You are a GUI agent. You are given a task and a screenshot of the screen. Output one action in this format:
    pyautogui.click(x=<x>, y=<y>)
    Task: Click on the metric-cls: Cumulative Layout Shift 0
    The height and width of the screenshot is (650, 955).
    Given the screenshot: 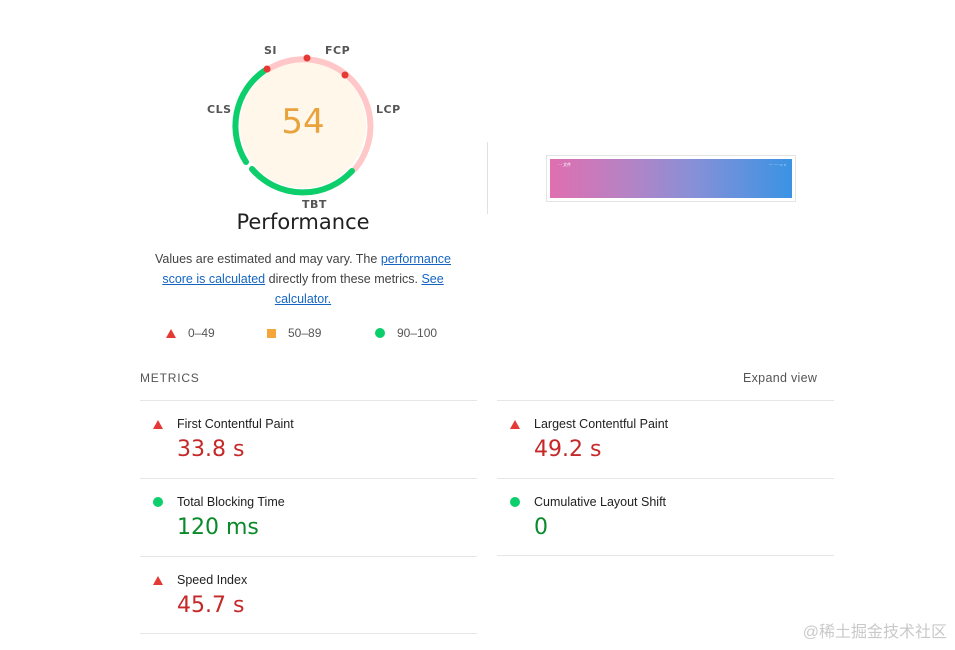 What is the action you would take?
    pyautogui.click(x=665, y=517)
    